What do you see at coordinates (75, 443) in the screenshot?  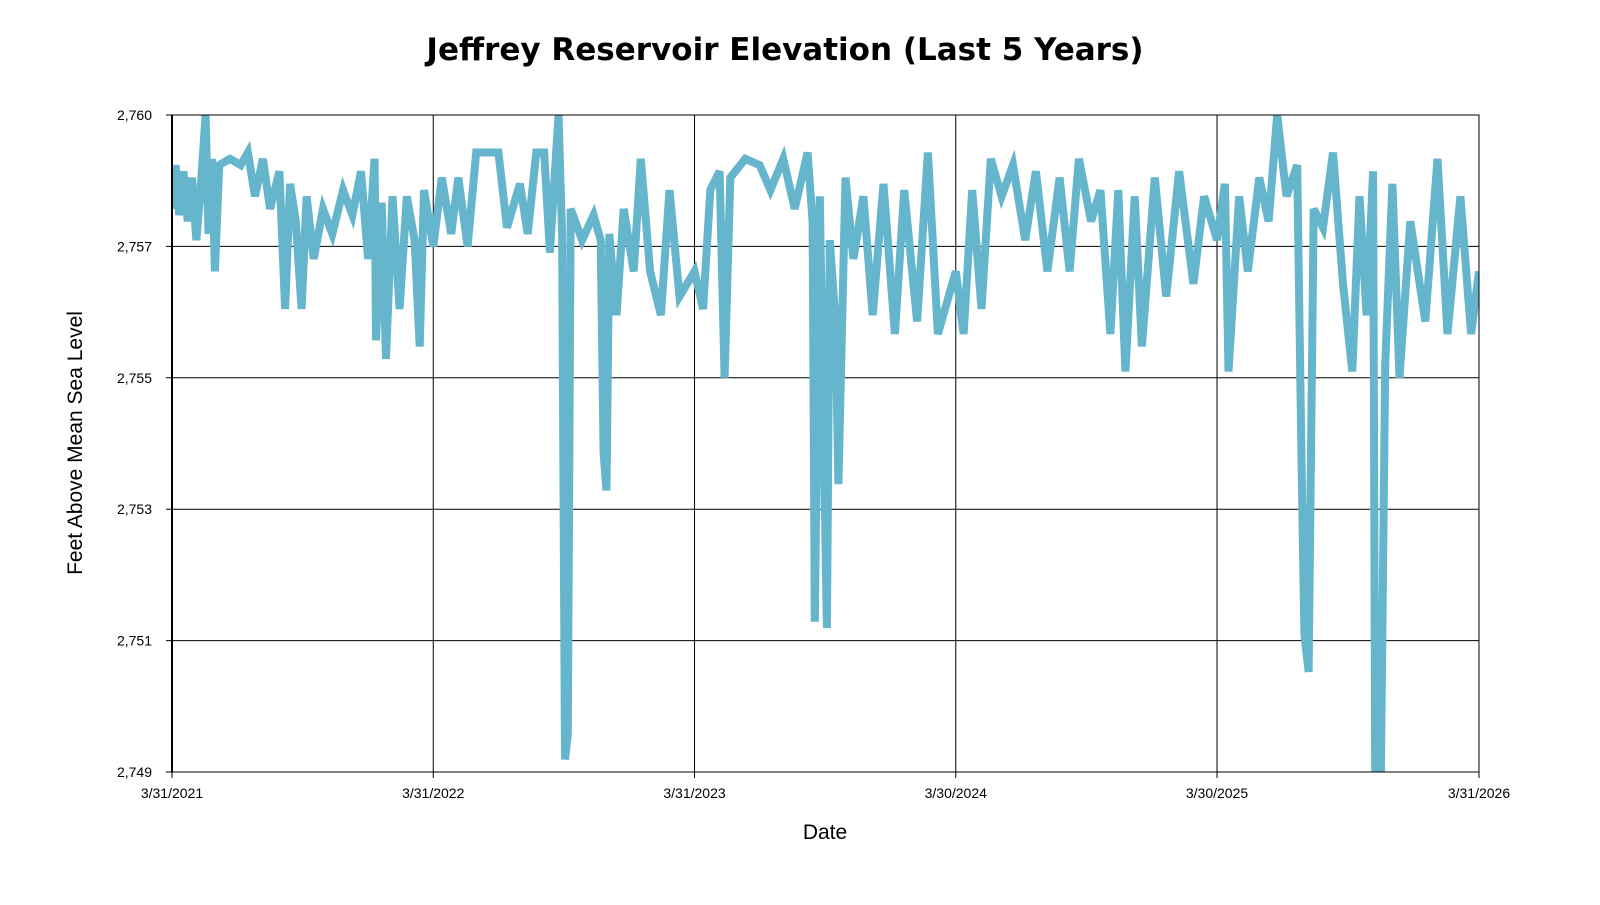 I see `y-axis-label: Feet Above Mean Sea Level` at bounding box center [75, 443].